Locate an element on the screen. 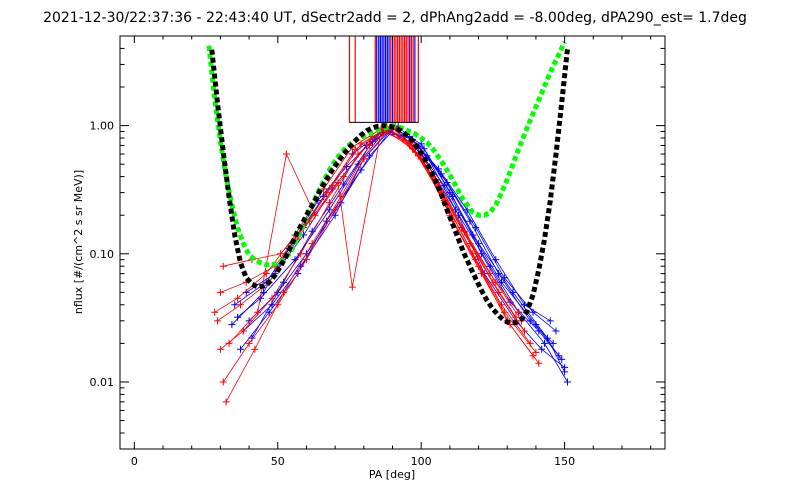 This screenshot has width=800, height=500. x-tick-label: 100 is located at coordinates (421, 461).